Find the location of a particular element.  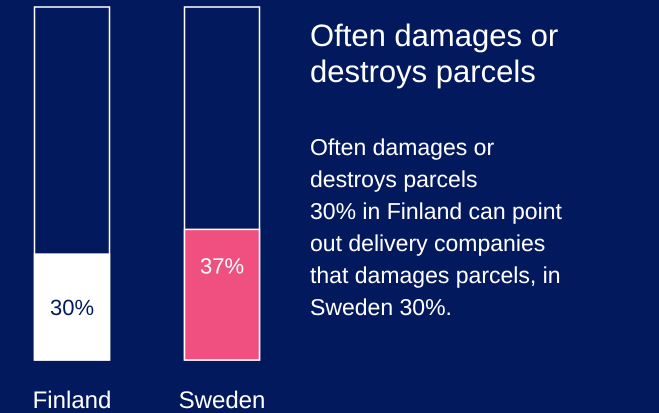

text: Often damages or destroys parcels is located at coordinates (435, 54).